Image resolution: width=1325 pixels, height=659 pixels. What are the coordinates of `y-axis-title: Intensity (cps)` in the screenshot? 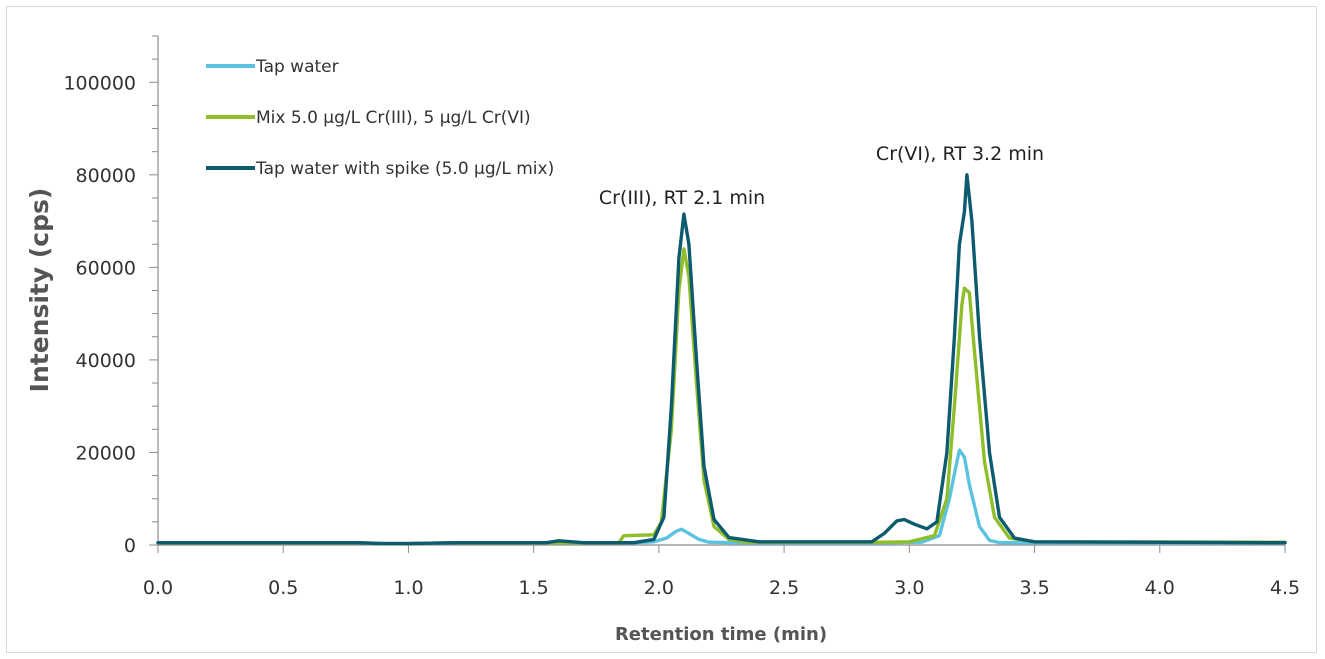 It's located at (39, 290).